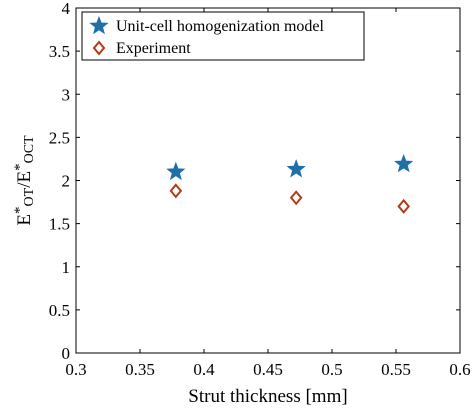 The image size is (474, 410). Describe the element at coordinates (66, 9) in the screenshot. I see `y-tick-label: 4` at that location.